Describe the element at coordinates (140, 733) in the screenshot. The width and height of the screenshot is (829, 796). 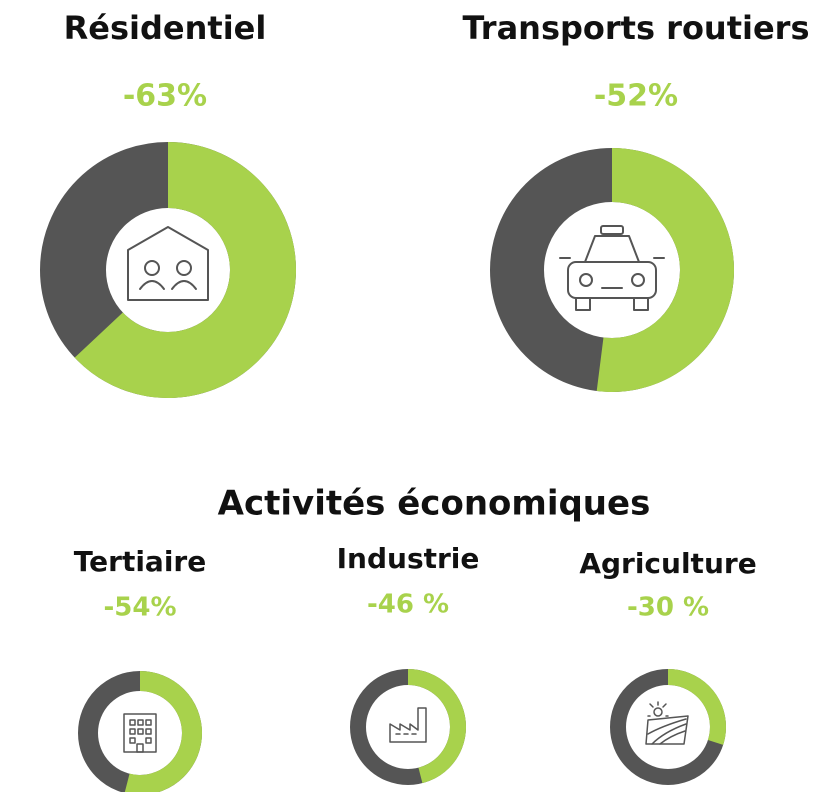
I see `building-icon` at that location.